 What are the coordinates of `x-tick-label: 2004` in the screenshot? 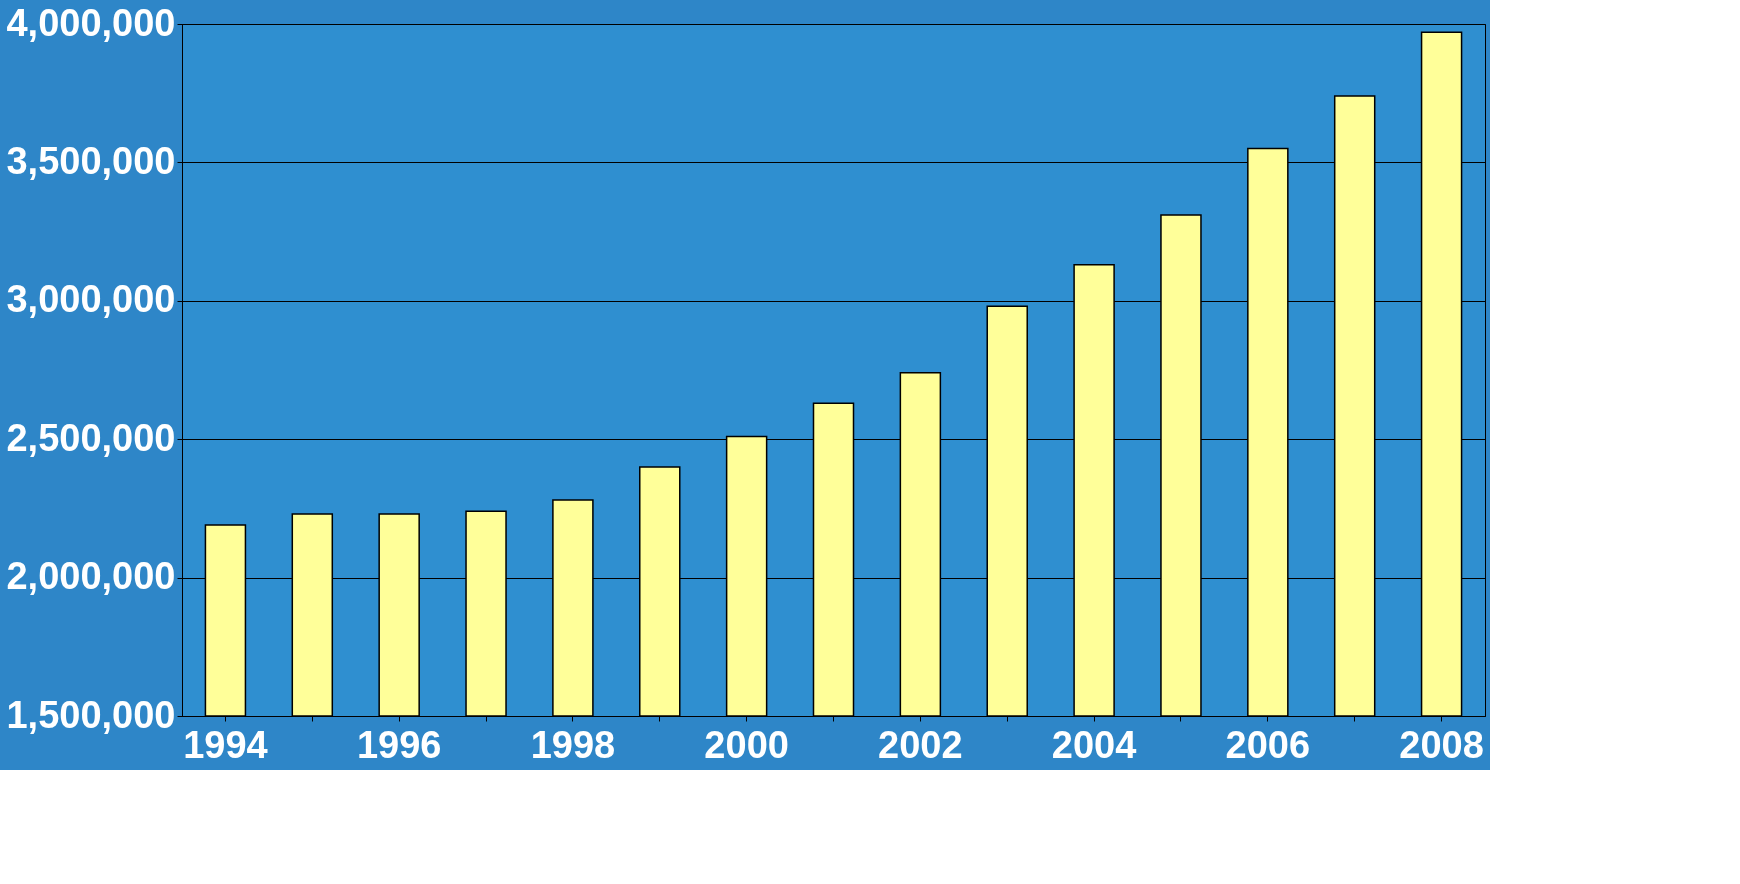 It's located at (1094, 744).